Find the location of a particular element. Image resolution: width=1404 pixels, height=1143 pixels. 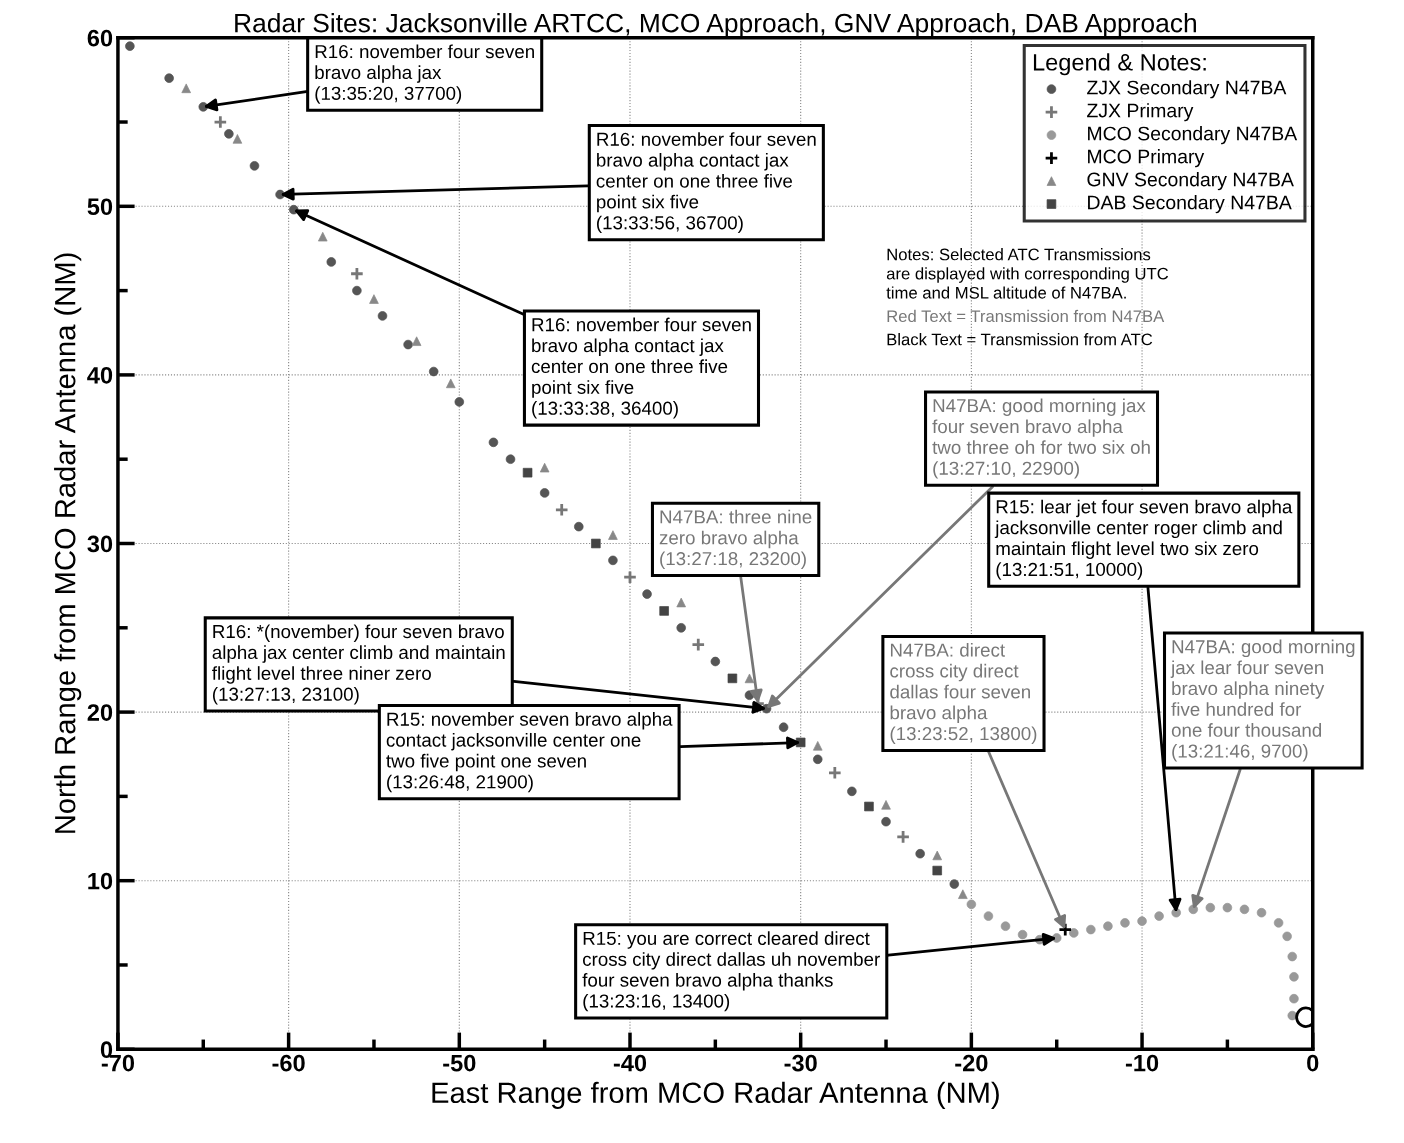

annotation: R16: *(november) four seven bravo alpha jax center climb and maintain flight level three niner zero (13:27:13, 23100) is located at coordinates (358, 664).